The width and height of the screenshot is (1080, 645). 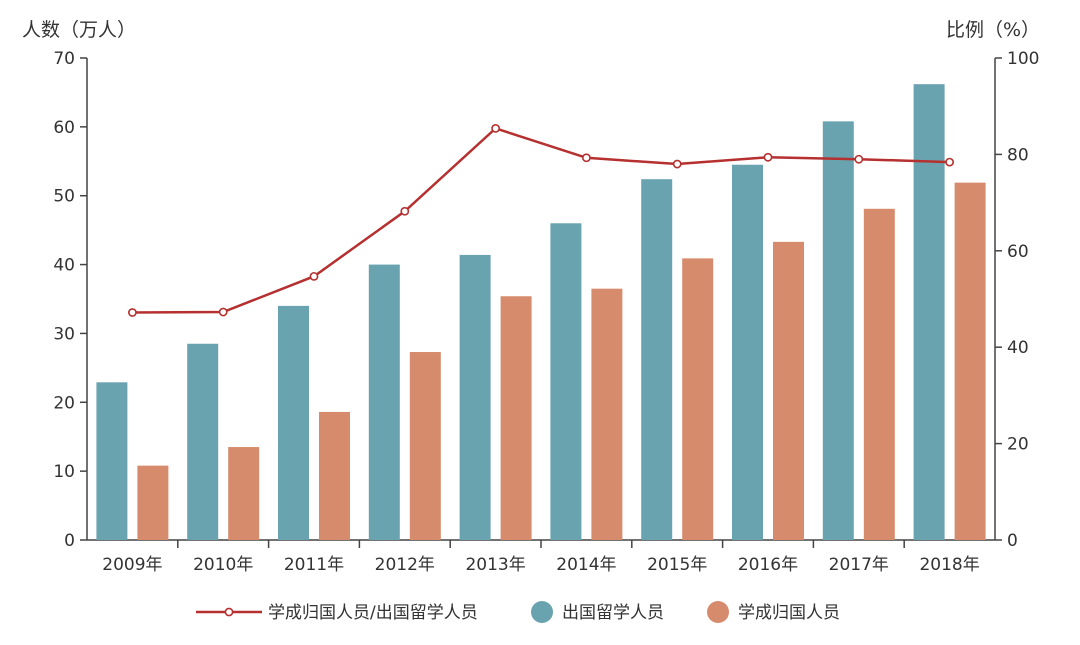 I want to click on y-right-tick-label: 80, so click(x=1018, y=155).